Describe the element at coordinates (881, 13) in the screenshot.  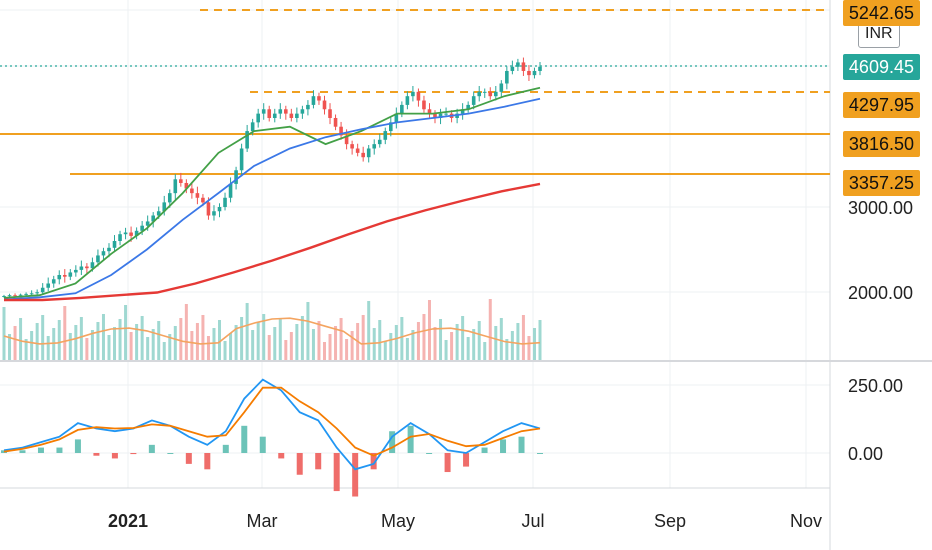
I see `price-label-target: 5242.65` at that location.